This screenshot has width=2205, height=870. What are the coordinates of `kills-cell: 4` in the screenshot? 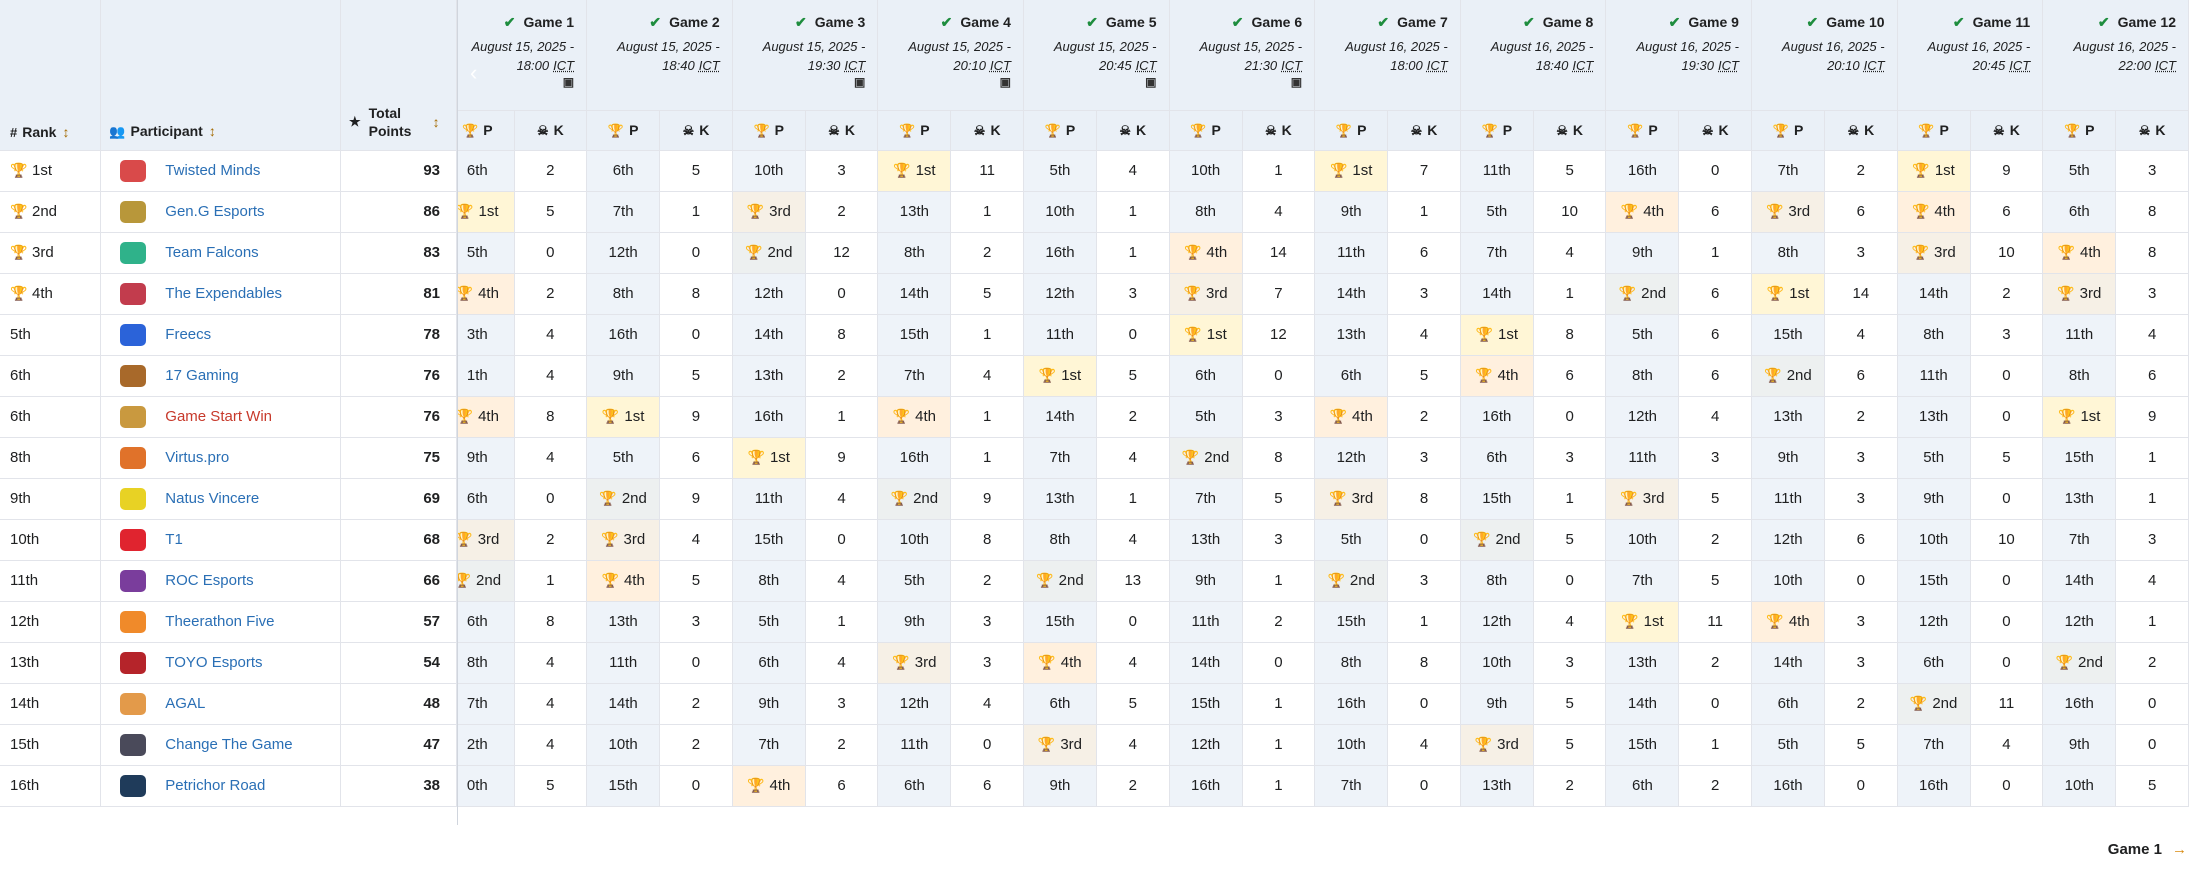 It's located at (987, 704).